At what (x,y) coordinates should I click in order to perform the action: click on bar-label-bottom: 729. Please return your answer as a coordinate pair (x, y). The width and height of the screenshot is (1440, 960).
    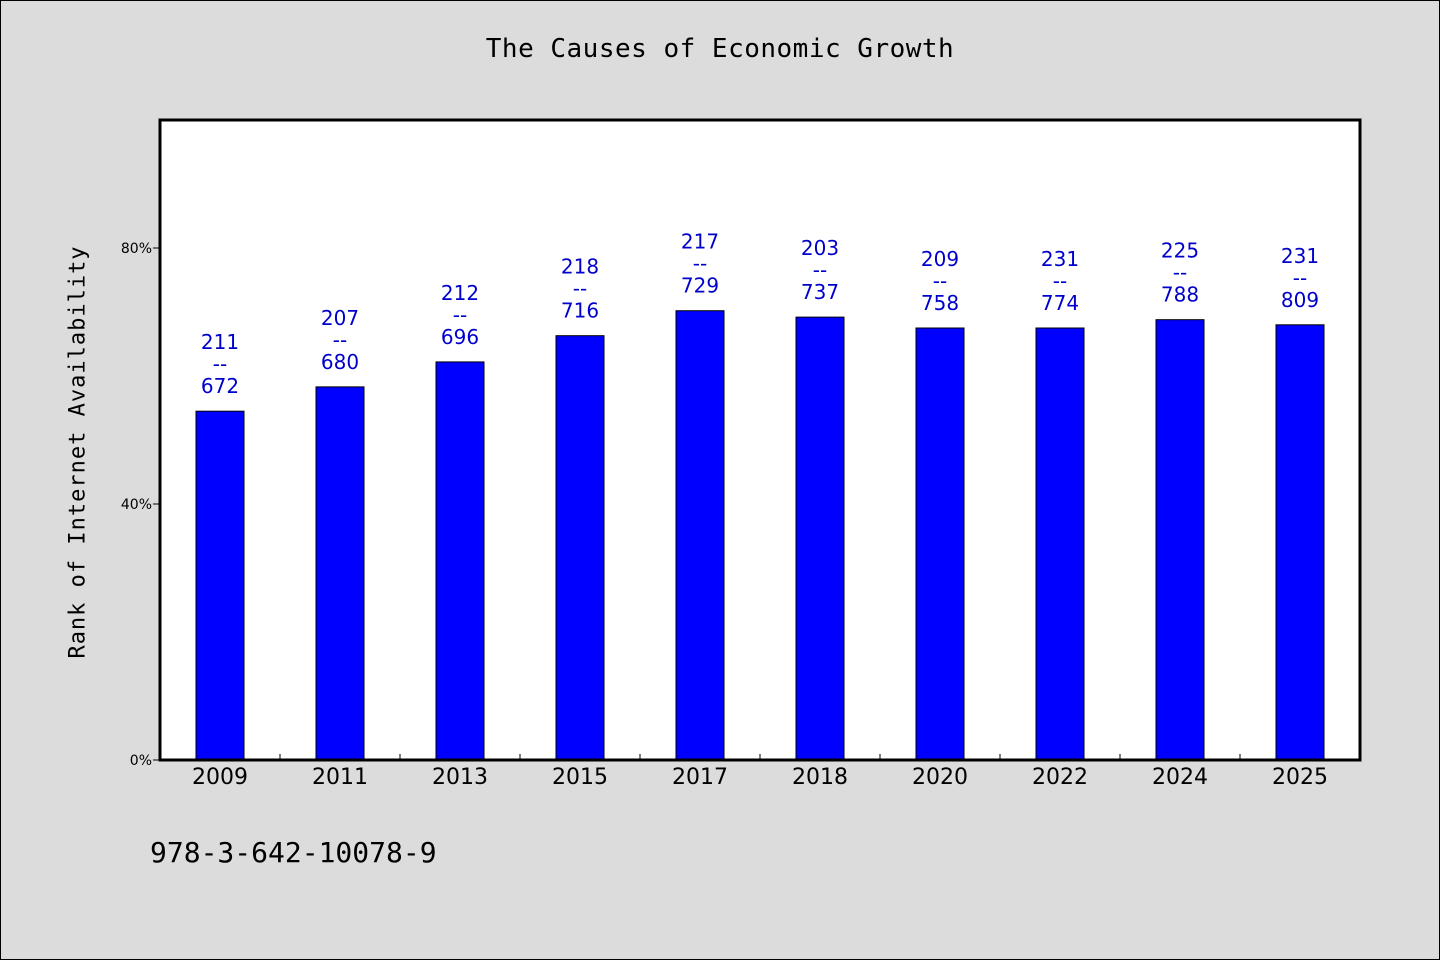
    Looking at the image, I should click on (700, 286).